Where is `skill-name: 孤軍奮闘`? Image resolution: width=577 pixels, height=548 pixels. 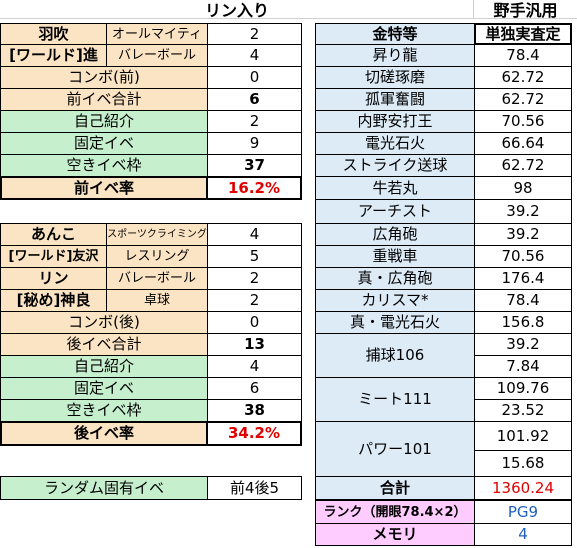
skill-name: 孤軍奮闘 is located at coordinates (395, 99).